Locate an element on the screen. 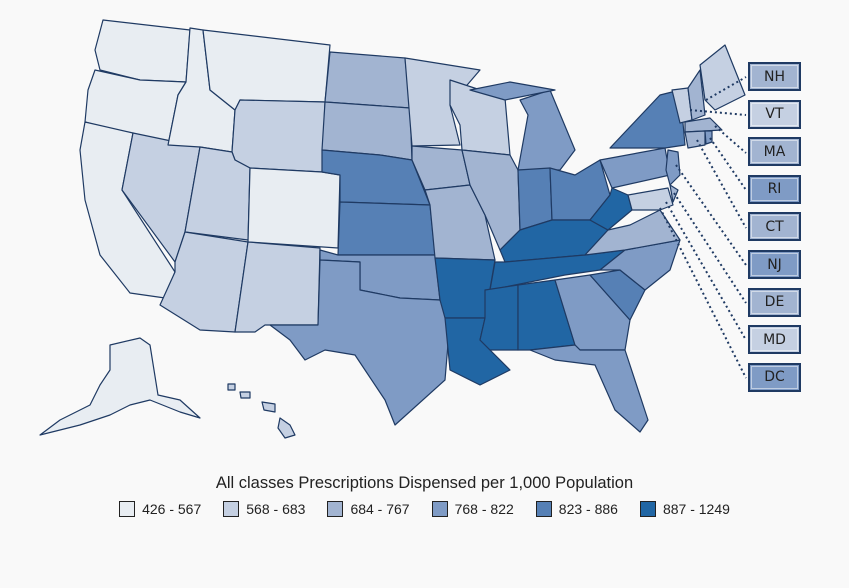 Image resolution: width=849 pixels, height=588 pixels. callout-box-NH: NH is located at coordinates (774, 76).